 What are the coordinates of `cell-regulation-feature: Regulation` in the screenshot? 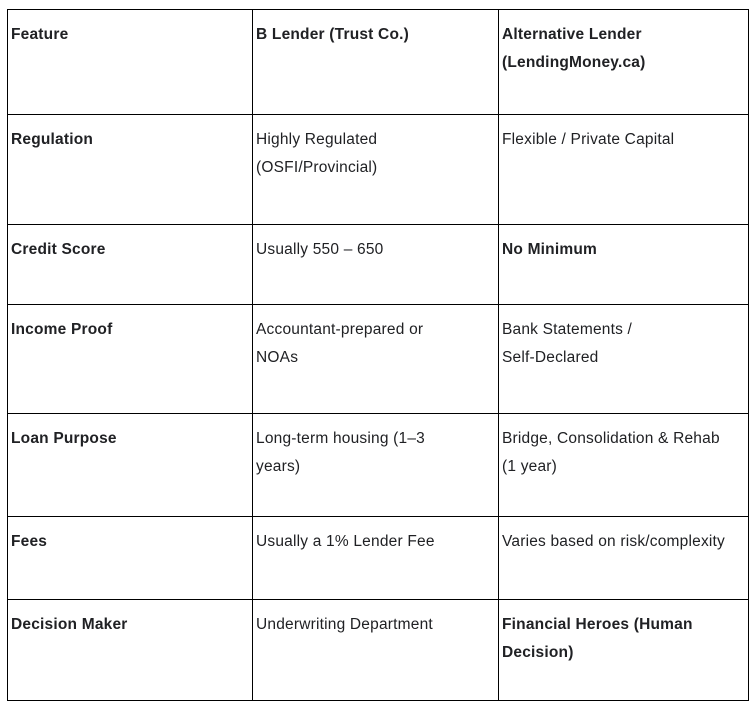 It's located at (130, 169).